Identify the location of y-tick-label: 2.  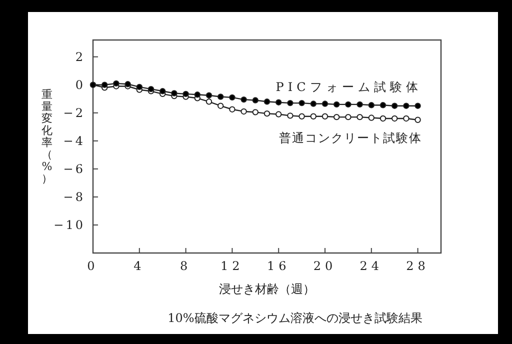
(80, 57).